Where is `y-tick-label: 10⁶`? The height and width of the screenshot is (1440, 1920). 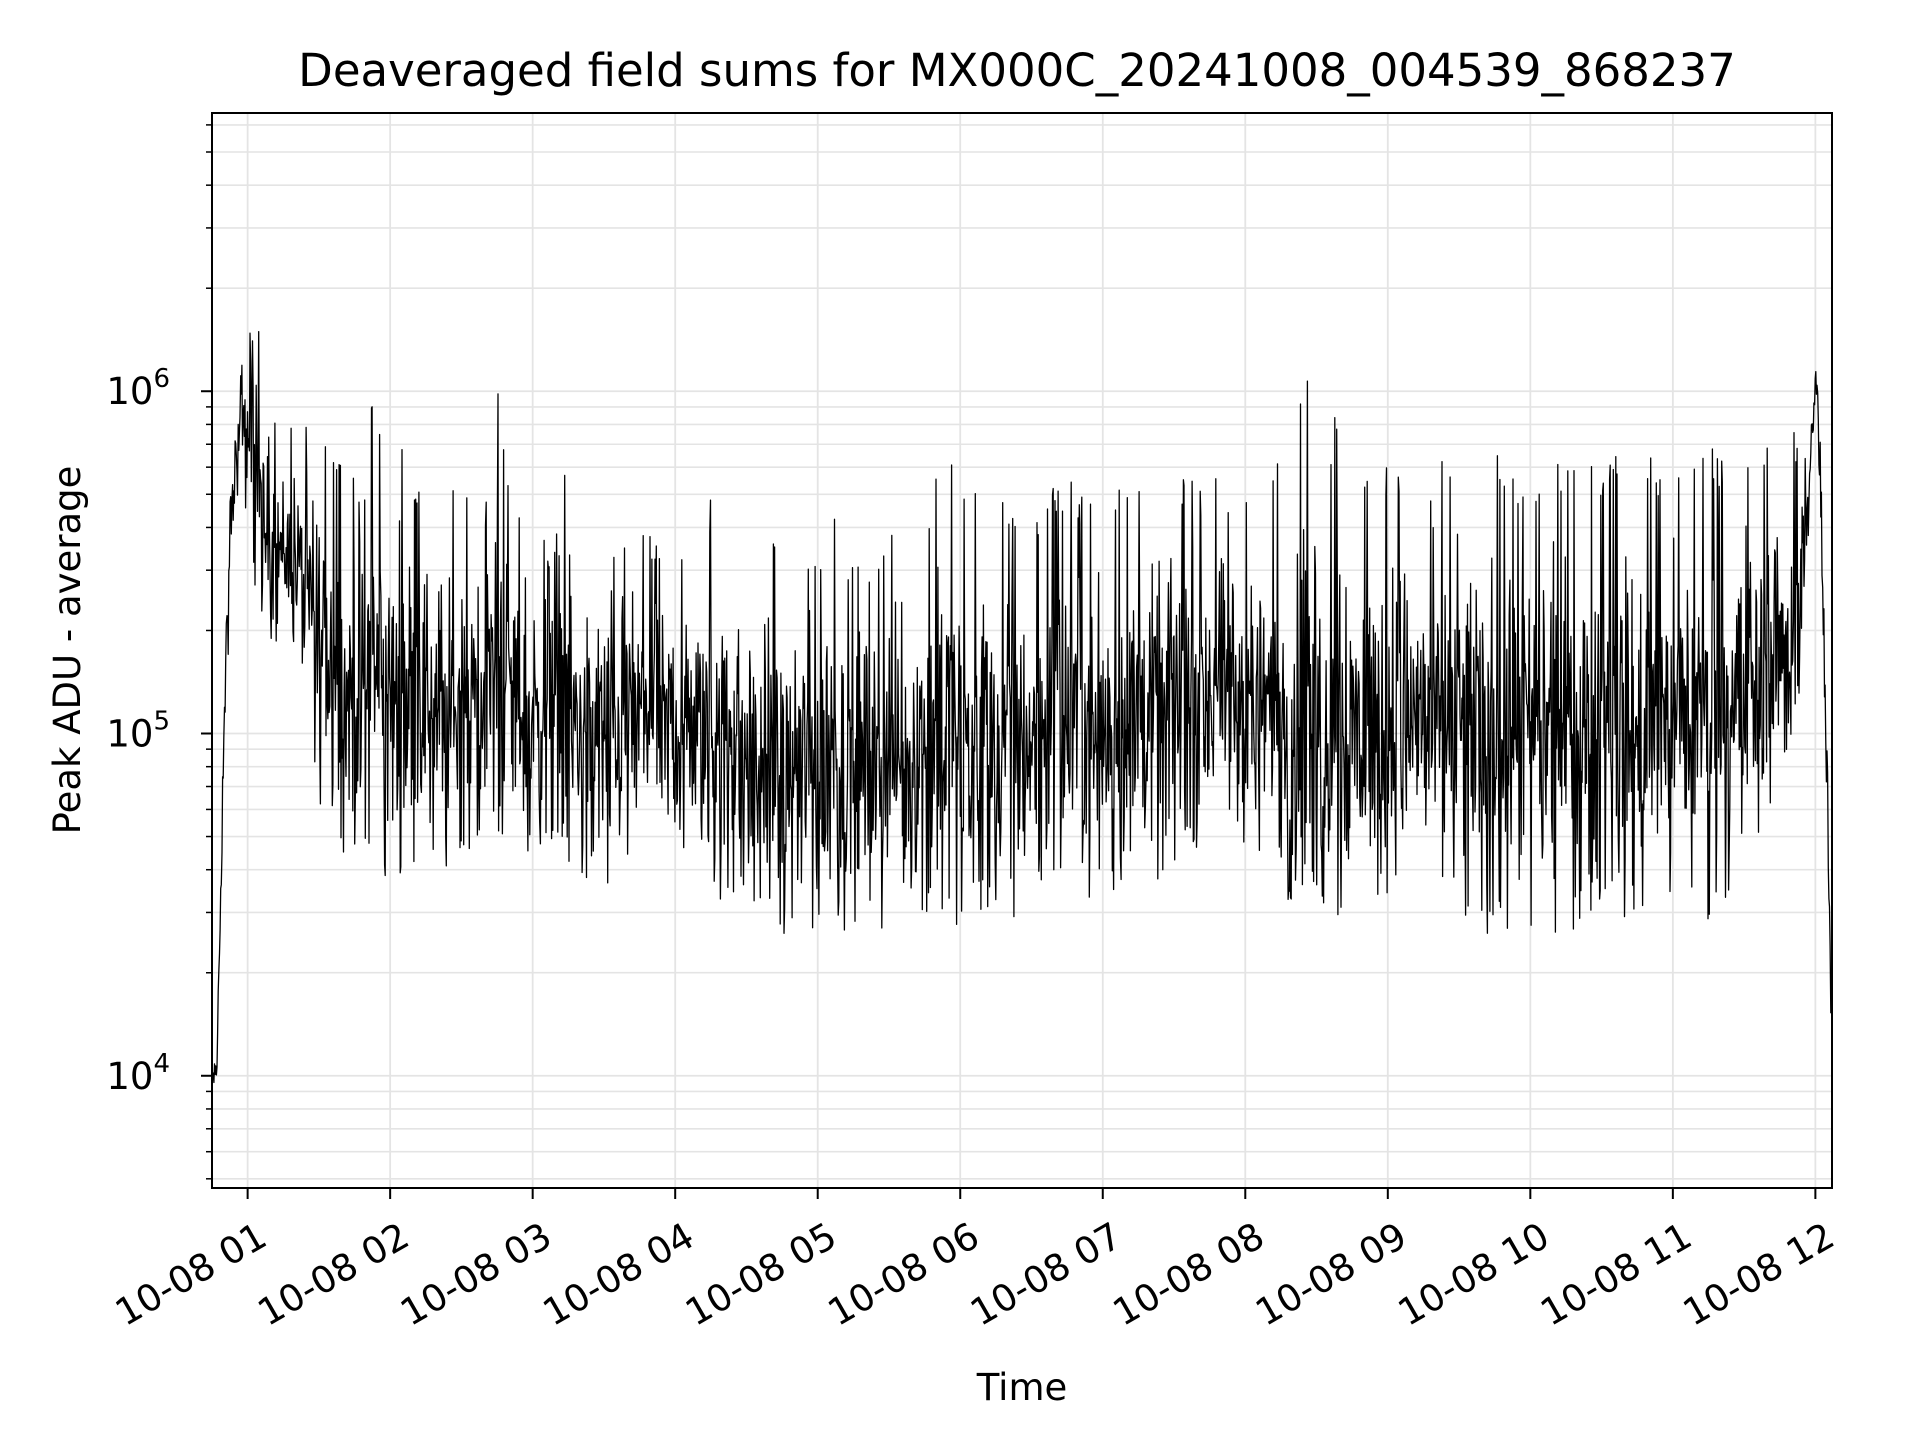
y-tick-label: 10⁶ is located at coordinates (138, 388).